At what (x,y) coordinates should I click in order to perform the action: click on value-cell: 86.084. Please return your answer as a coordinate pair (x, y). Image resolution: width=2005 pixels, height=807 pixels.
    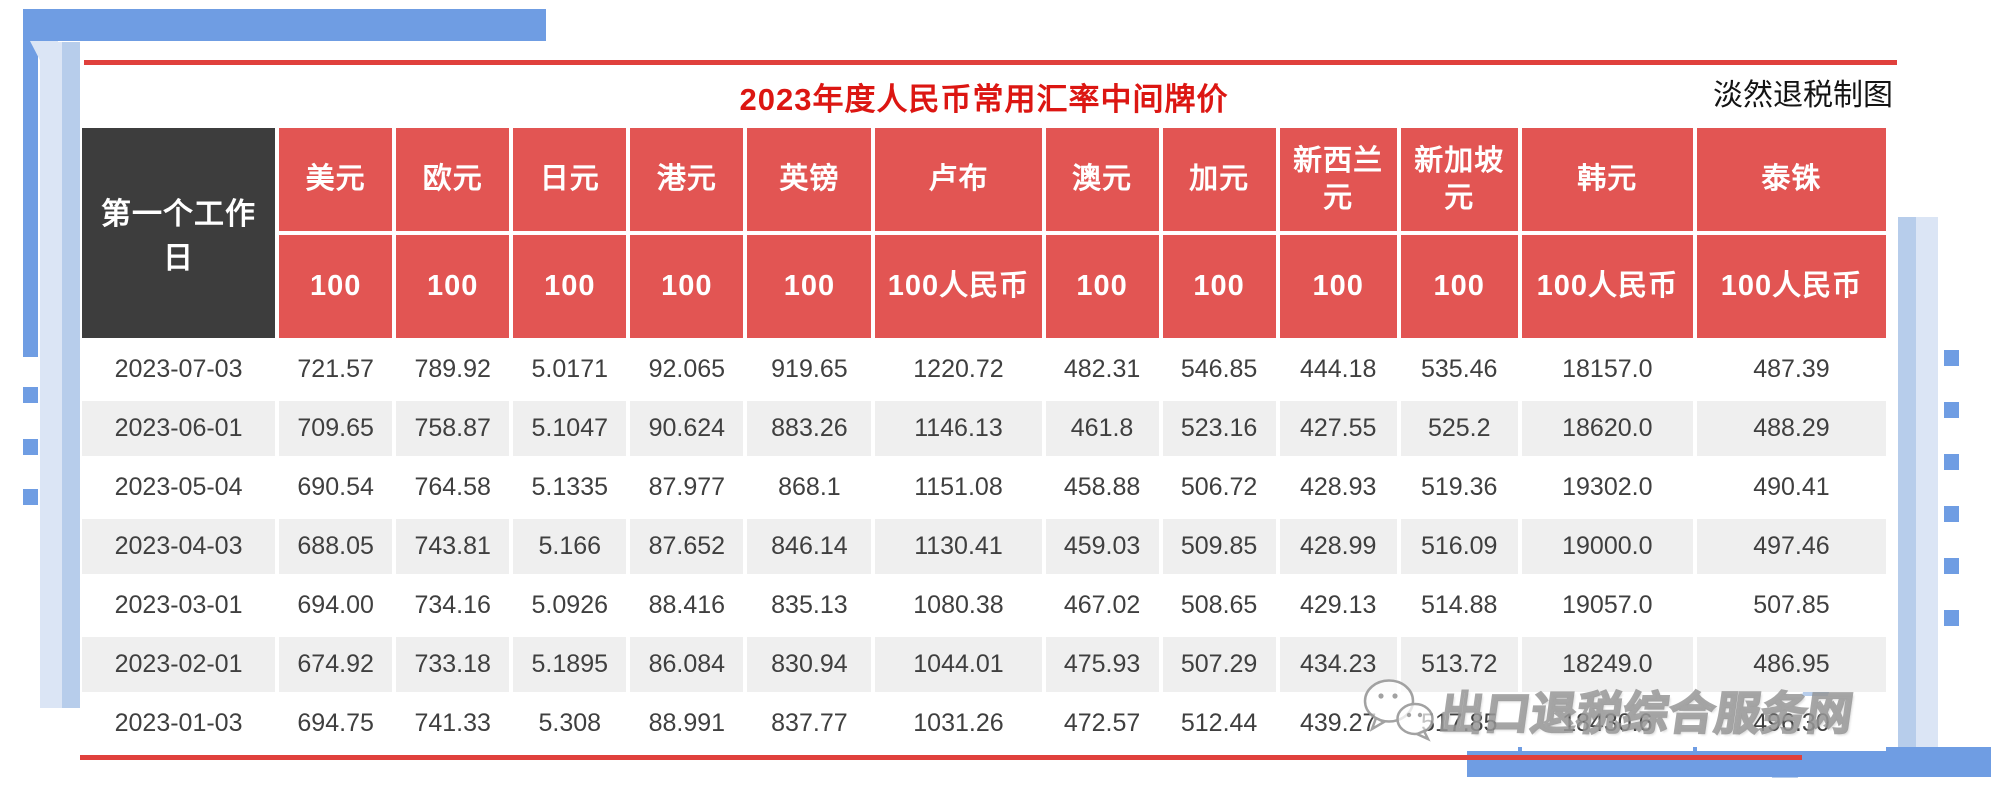
    Looking at the image, I should click on (687, 664).